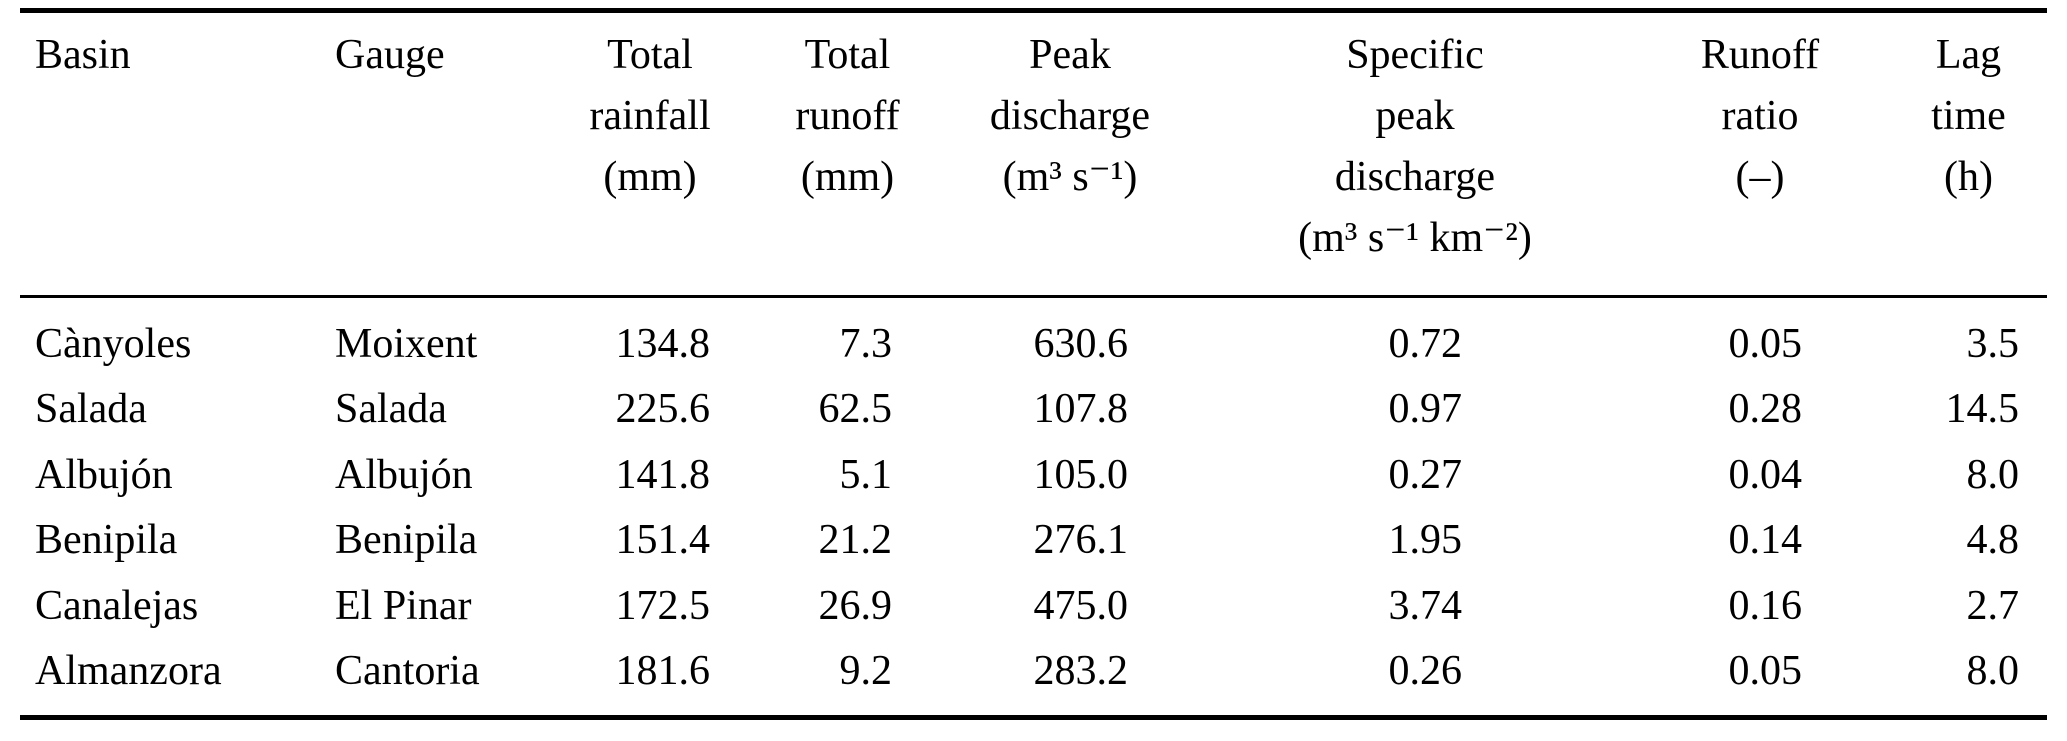 The height and width of the screenshot is (741, 2067). I want to click on col-header-total-runoff: Total runoff (mm), so click(847, 154).